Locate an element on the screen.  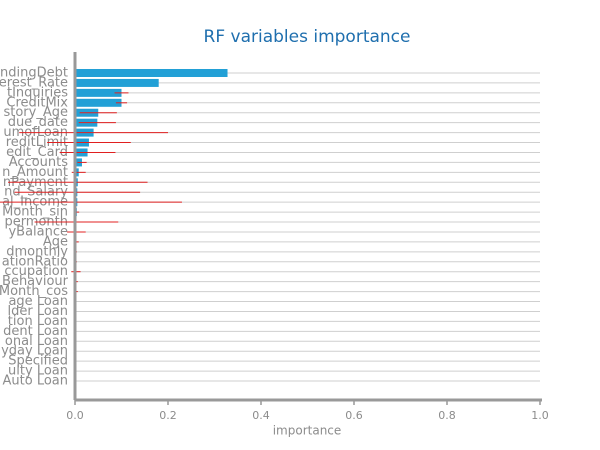
y-tick-label: age Loan is located at coordinates (38, 301).